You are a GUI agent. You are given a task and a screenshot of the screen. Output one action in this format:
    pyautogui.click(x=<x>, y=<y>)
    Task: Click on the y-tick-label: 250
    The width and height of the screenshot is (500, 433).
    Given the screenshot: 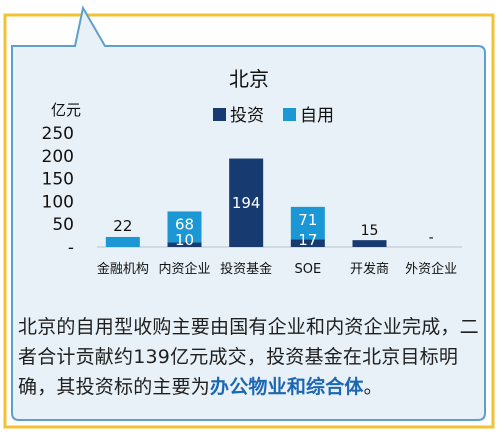 What is the action you would take?
    pyautogui.click(x=58, y=134)
    